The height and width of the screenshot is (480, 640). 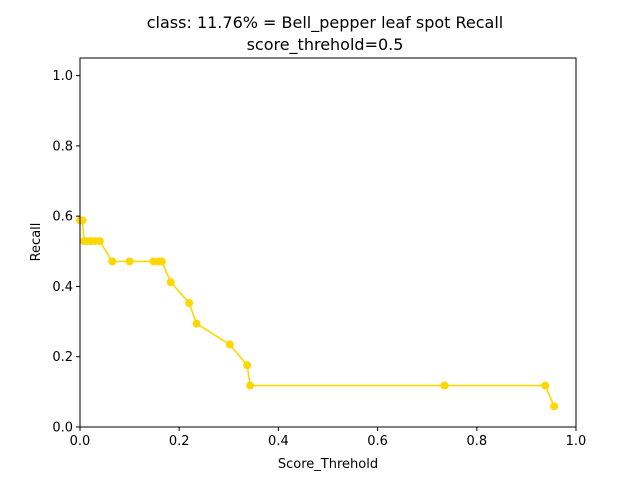 I want to click on x-tick-label: 1.0, so click(x=576, y=441).